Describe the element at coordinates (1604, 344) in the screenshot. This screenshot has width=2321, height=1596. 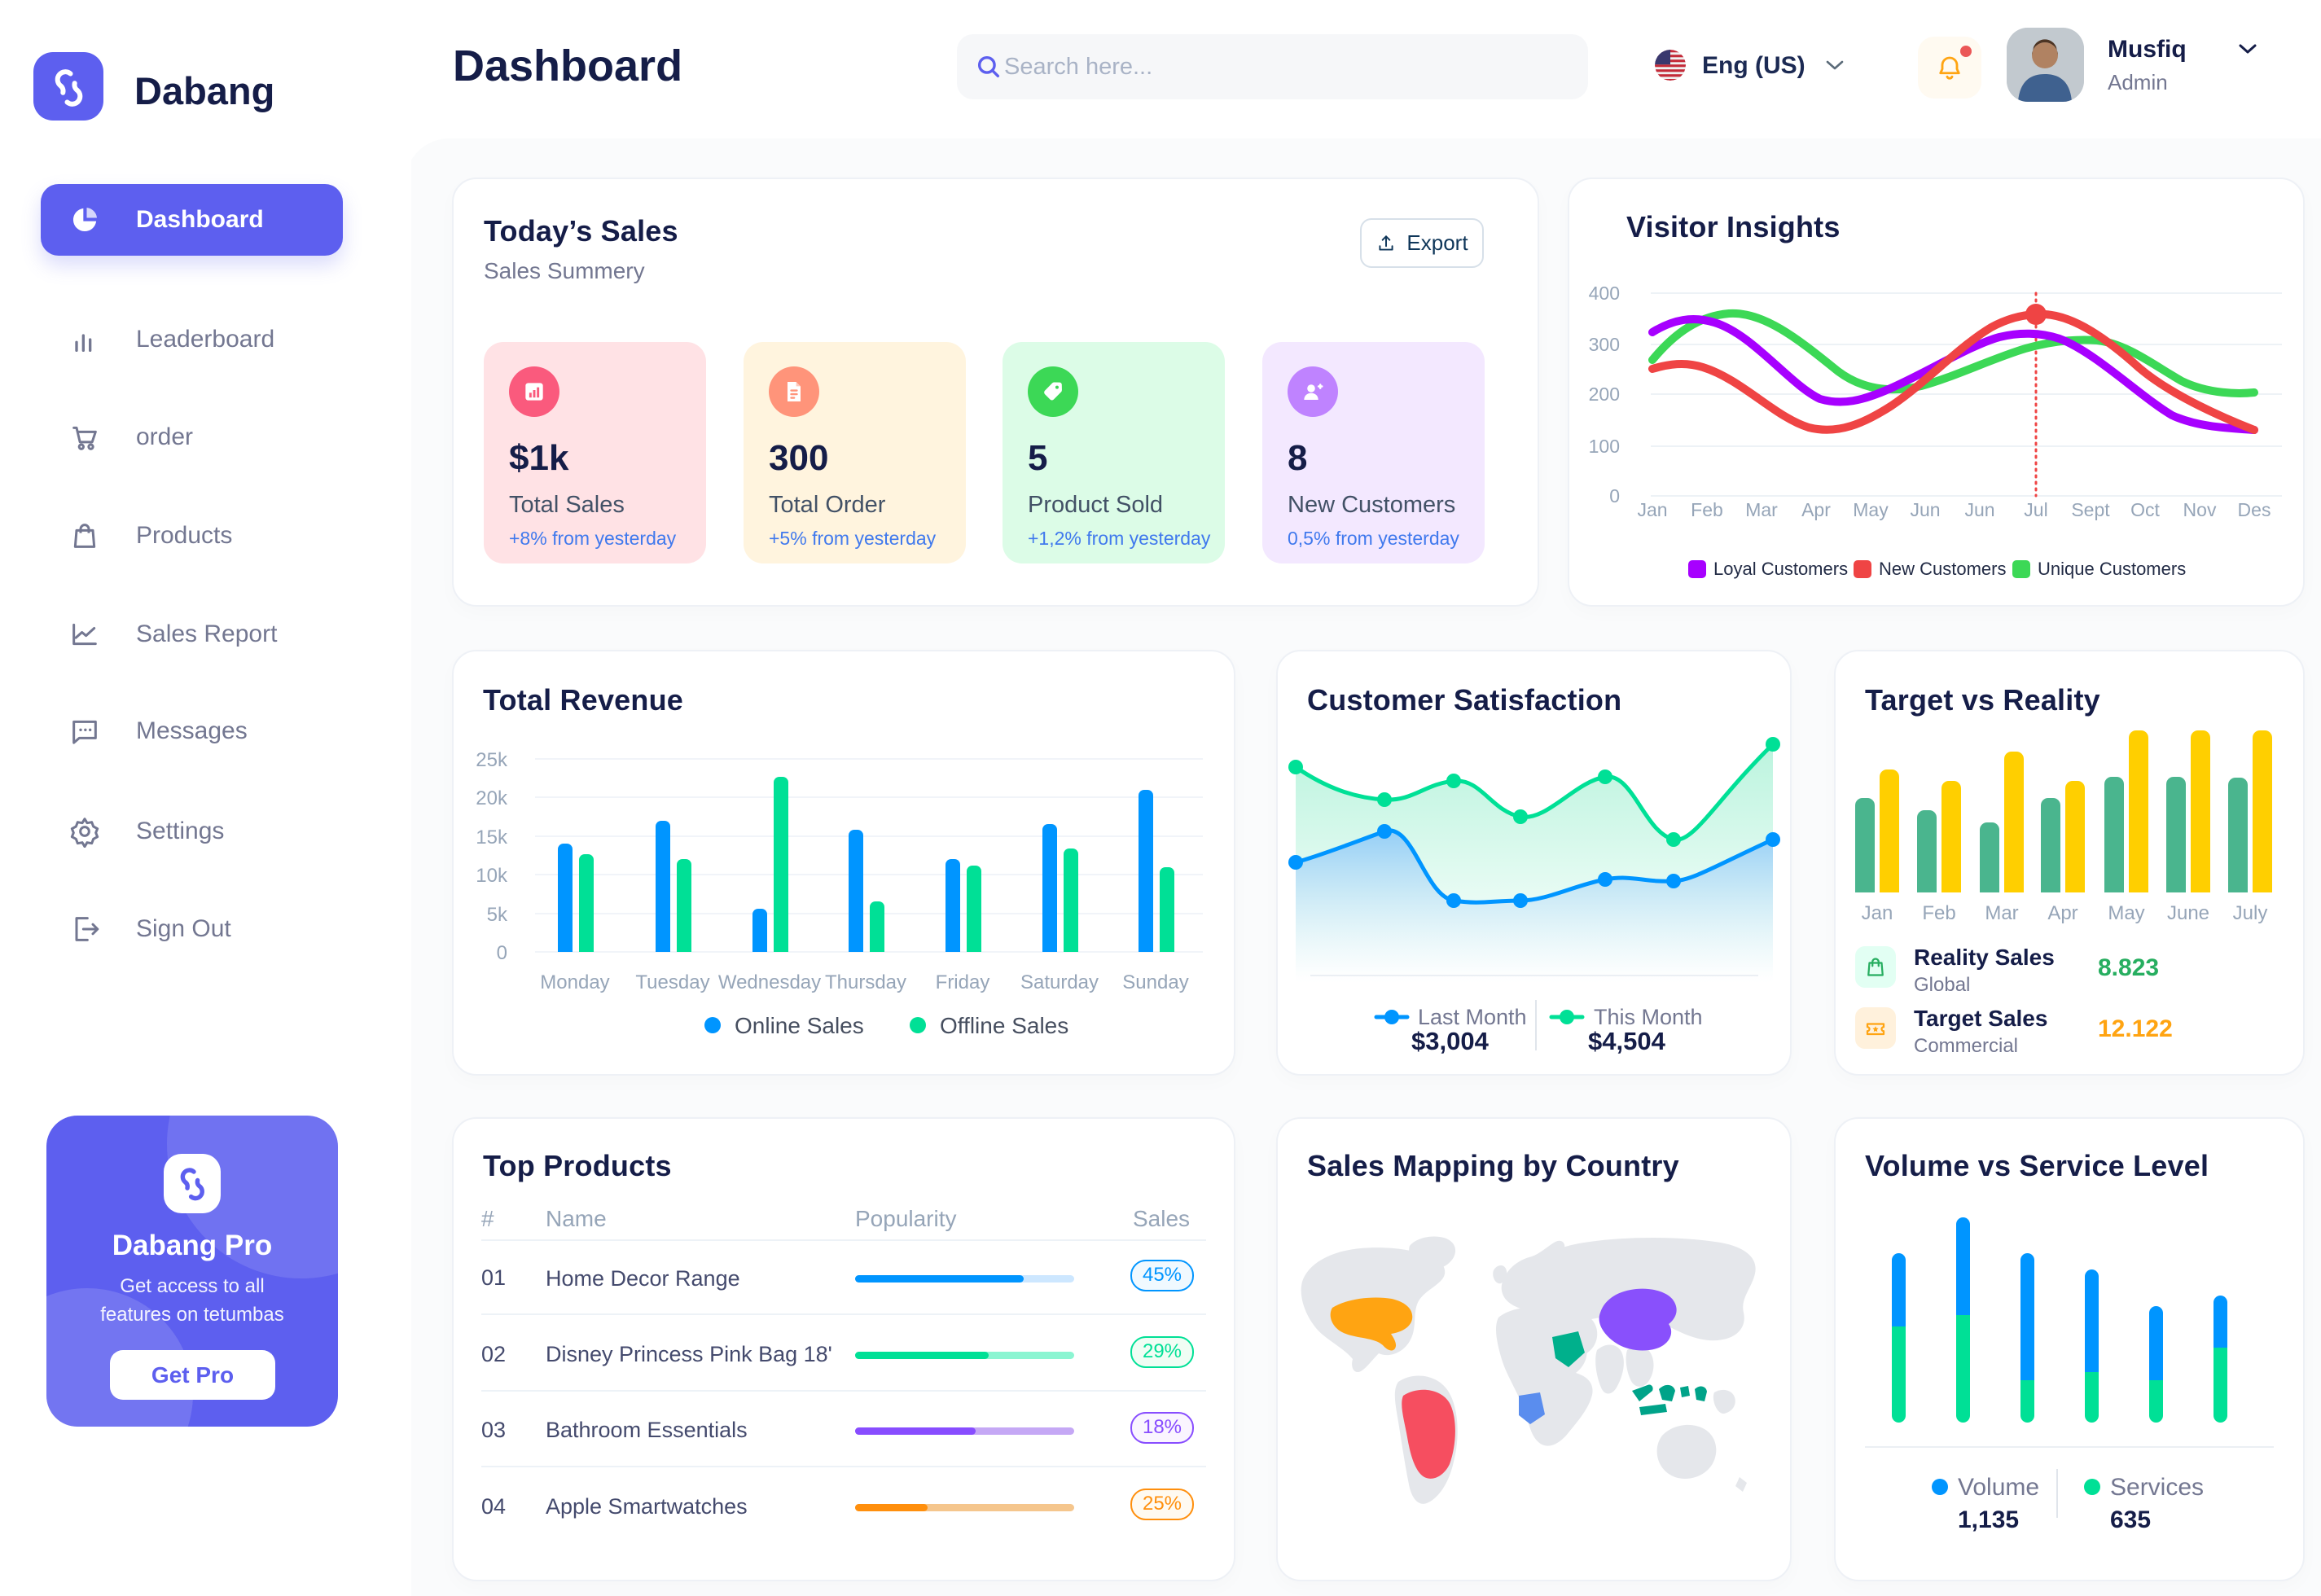
I see `svg-text: 300` at that location.